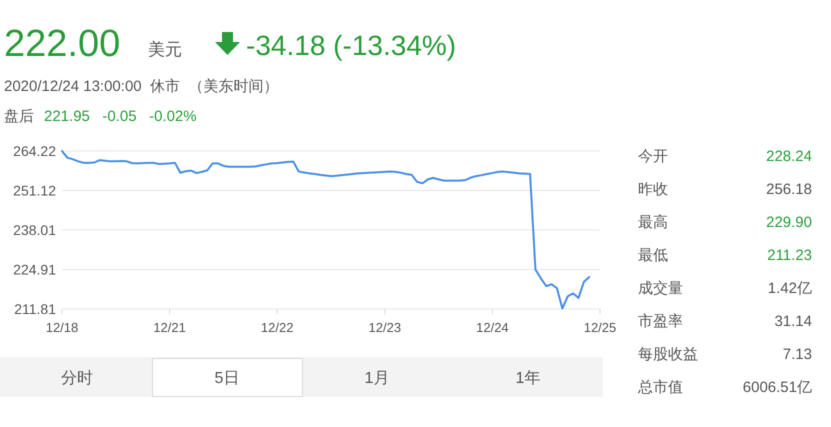  I want to click on x-tick-label: 12/22, so click(277, 327).